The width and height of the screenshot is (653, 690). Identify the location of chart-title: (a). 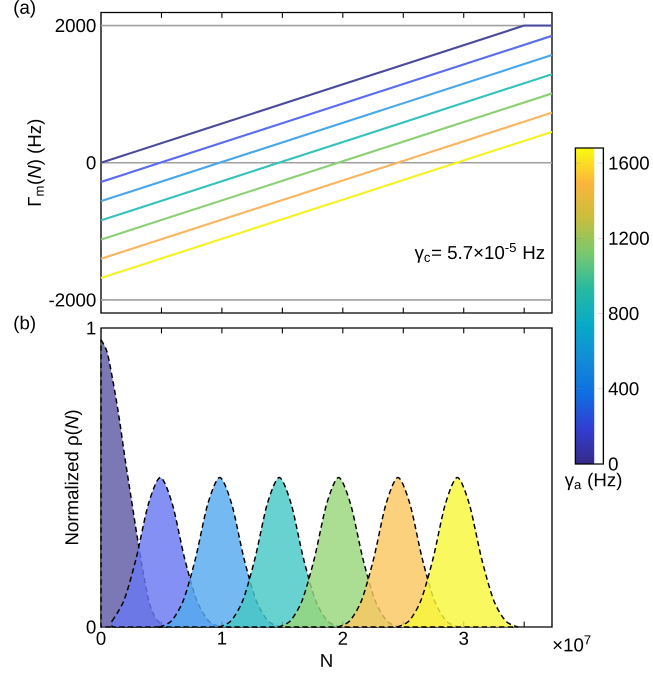
(24, 9).